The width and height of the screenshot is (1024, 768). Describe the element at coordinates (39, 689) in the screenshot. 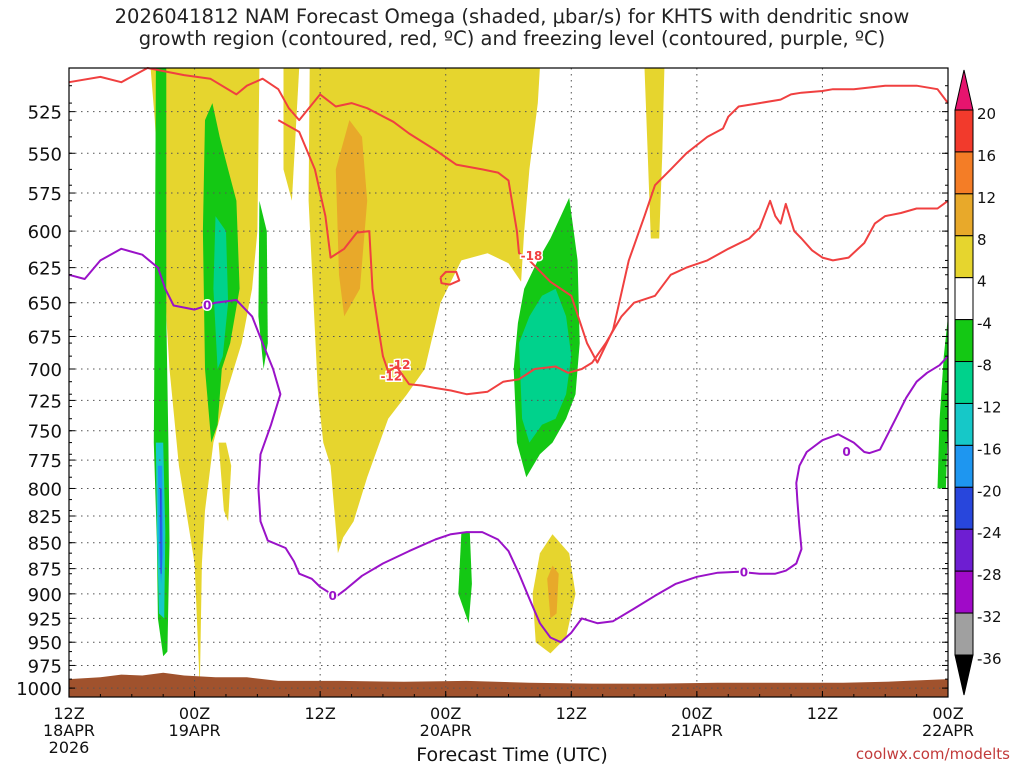

I see `ytick-label-1000: 1000` at that location.